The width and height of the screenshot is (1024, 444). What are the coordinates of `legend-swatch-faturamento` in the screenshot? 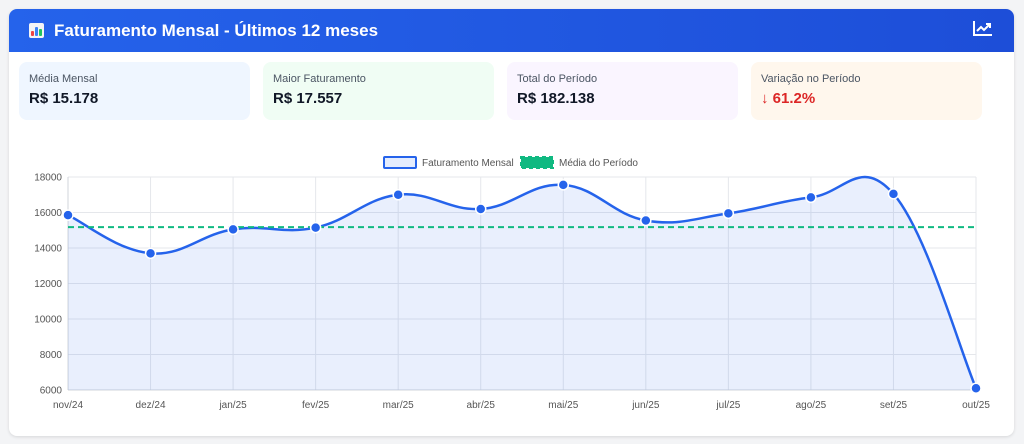 It's located at (400, 162).